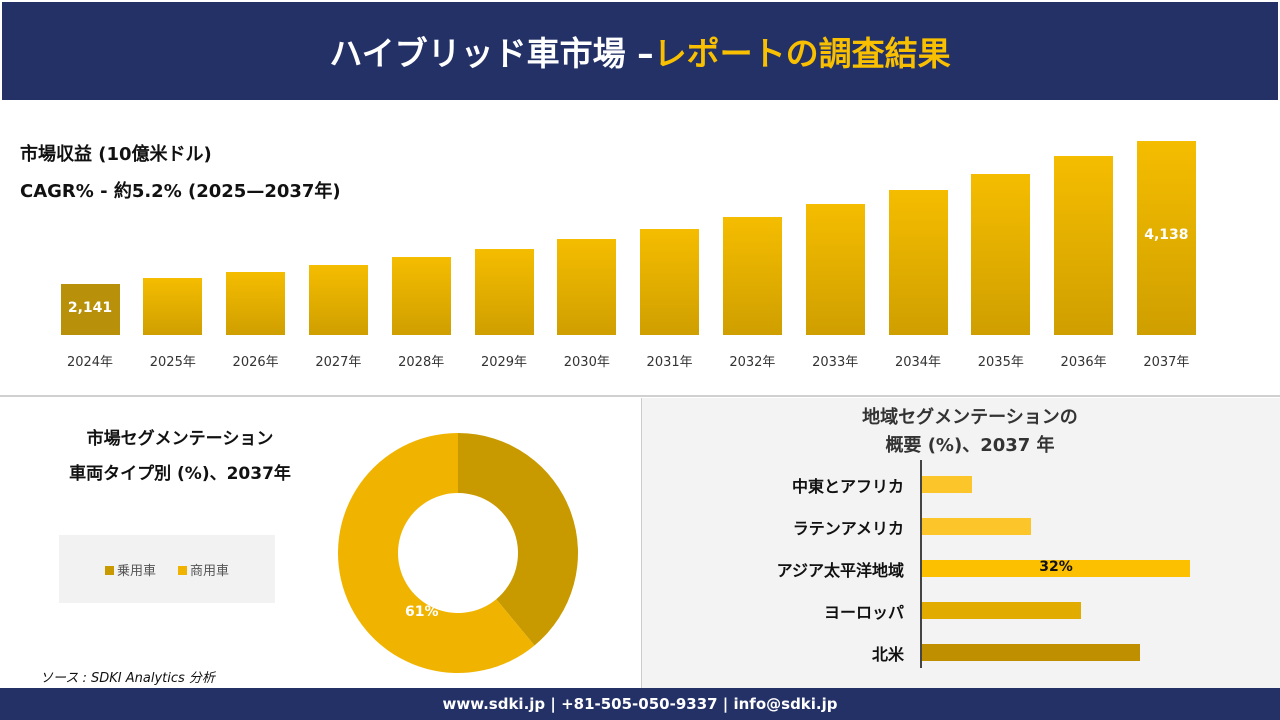 Image resolution: width=1280 pixels, height=720 pixels. Describe the element at coordinates (173, 306) in the screenshot. I see `bar-2025年` at that location.